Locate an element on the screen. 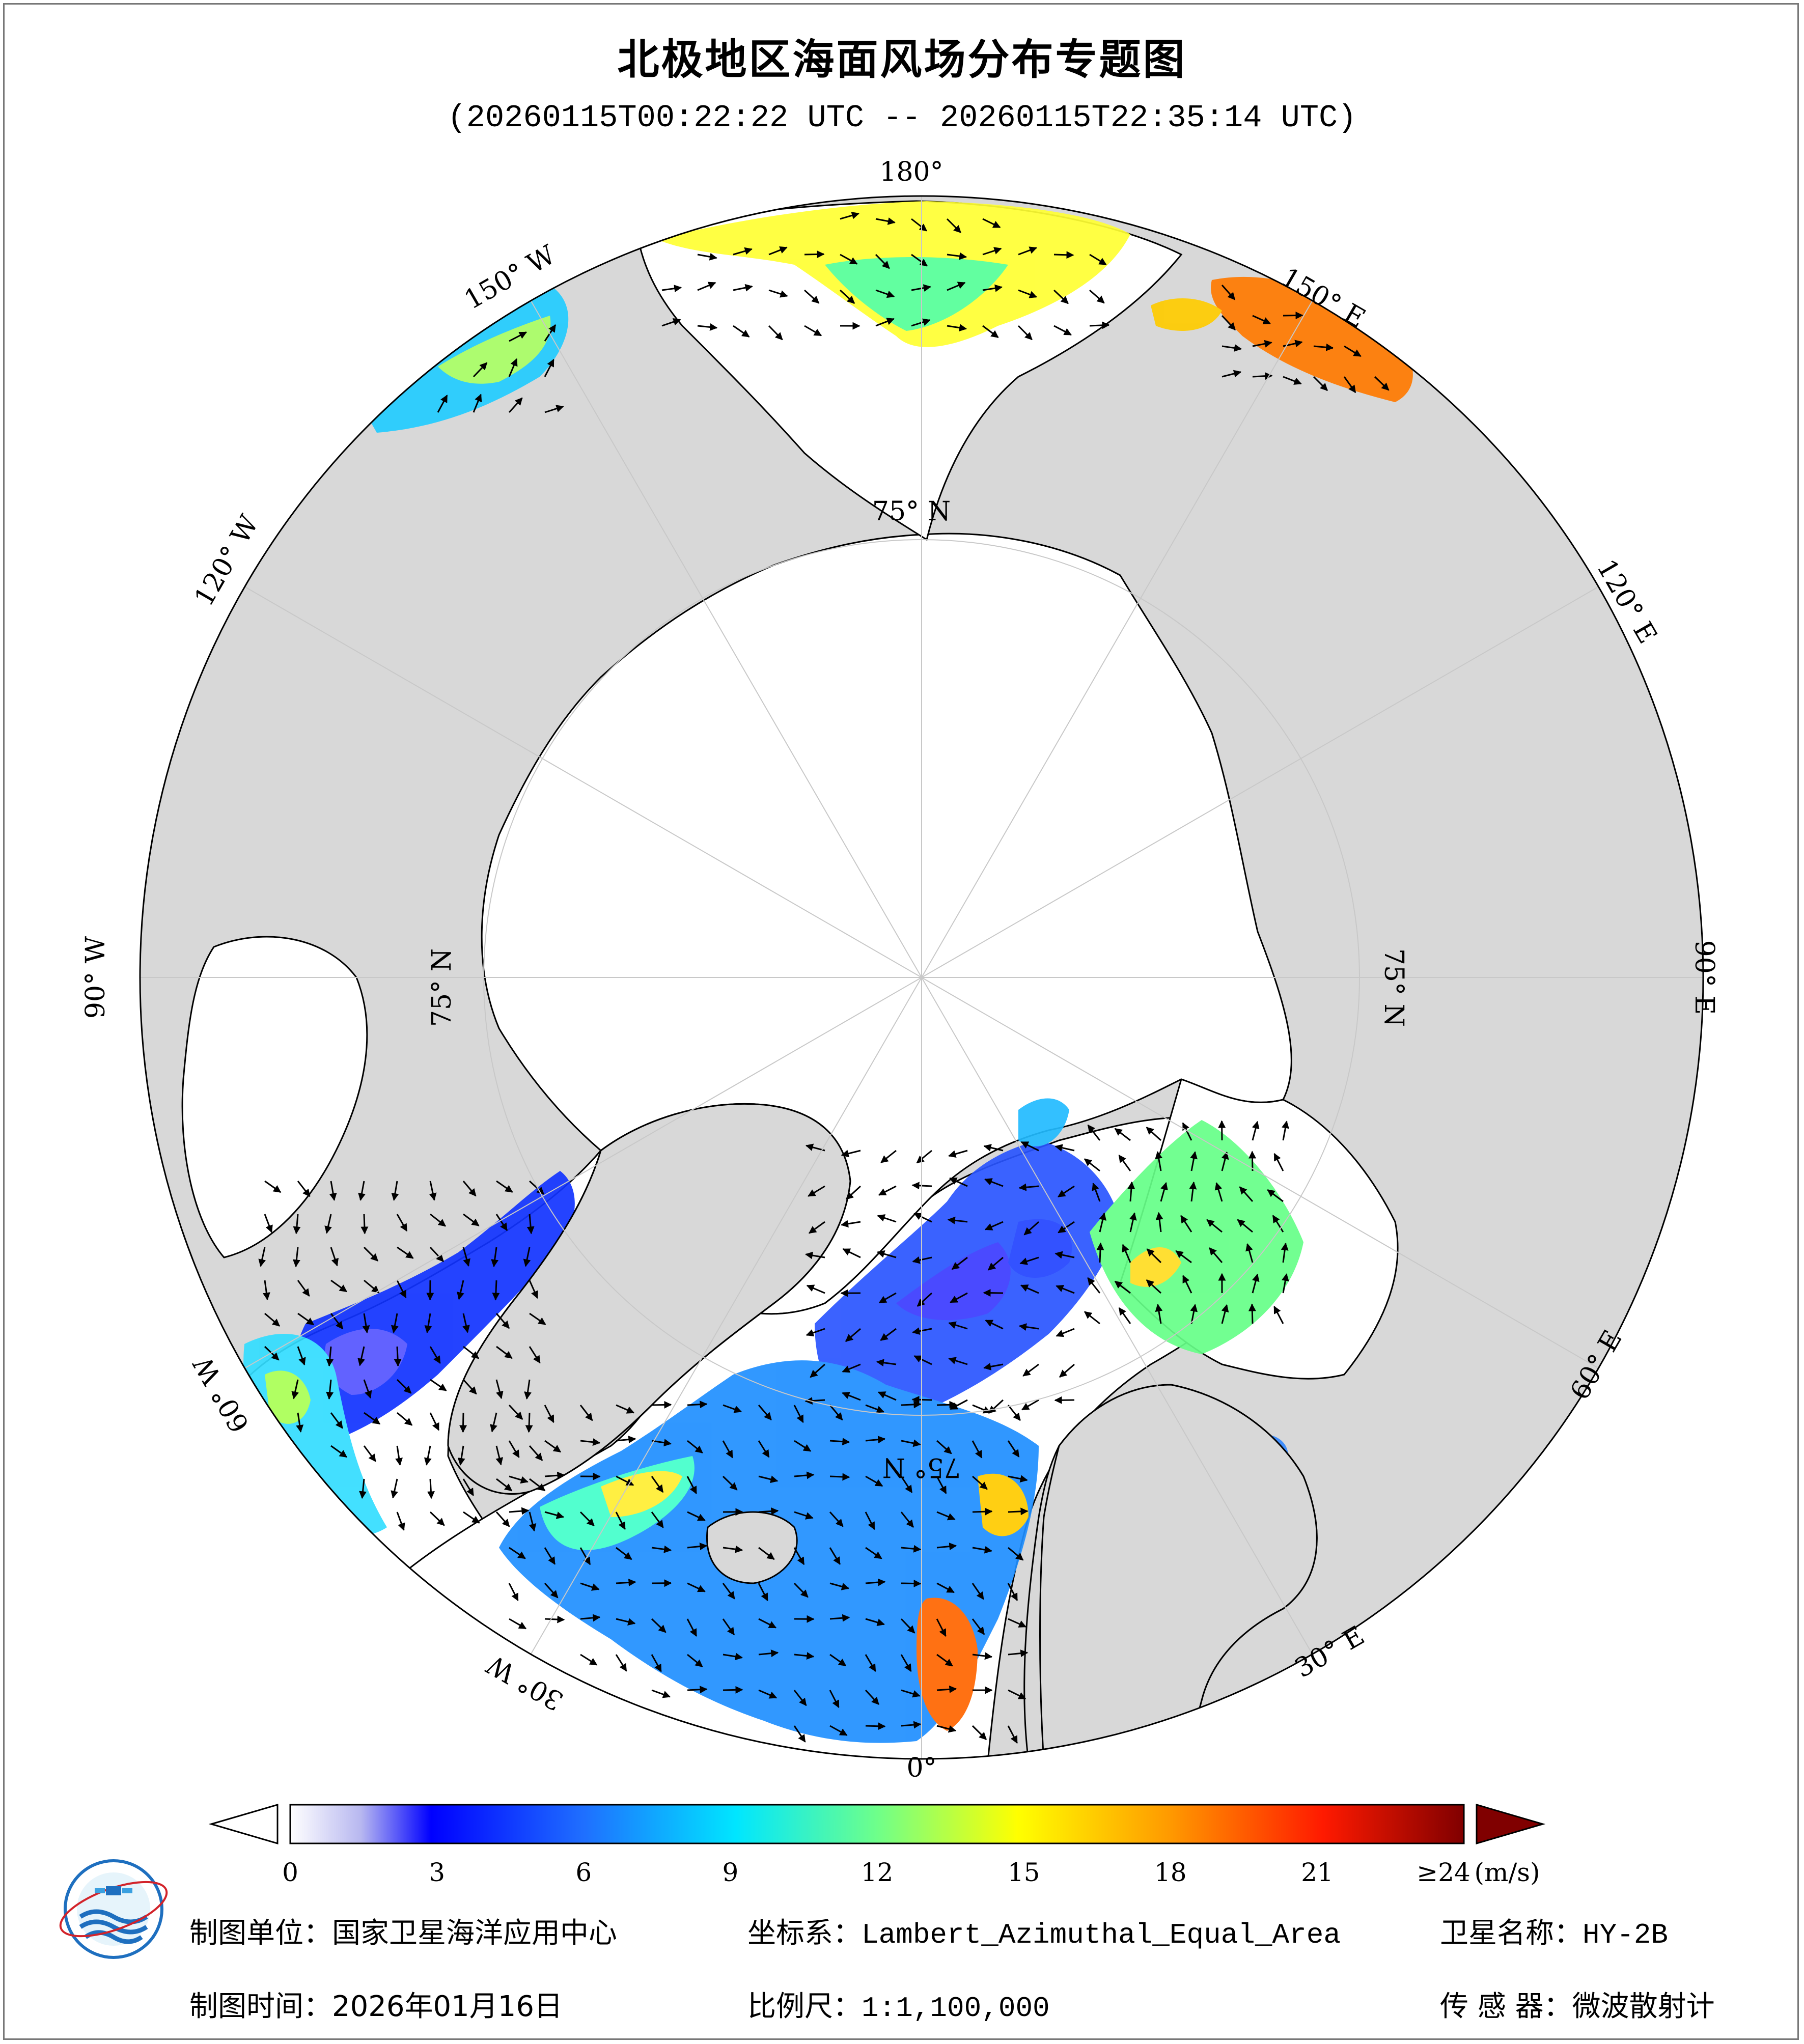  footer-scale-value: 1:1,100,000 is located at coordinates (956, 2008).